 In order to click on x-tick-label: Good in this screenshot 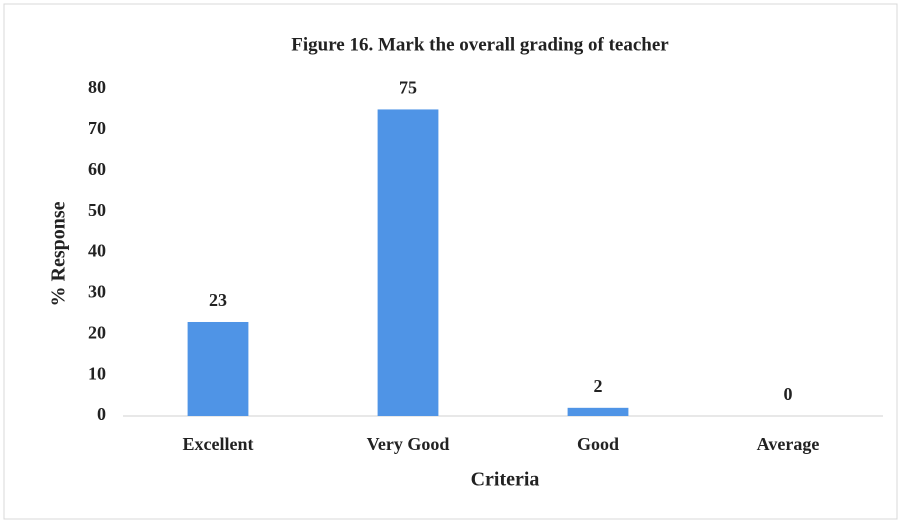, I will do `click(598, 444)`.